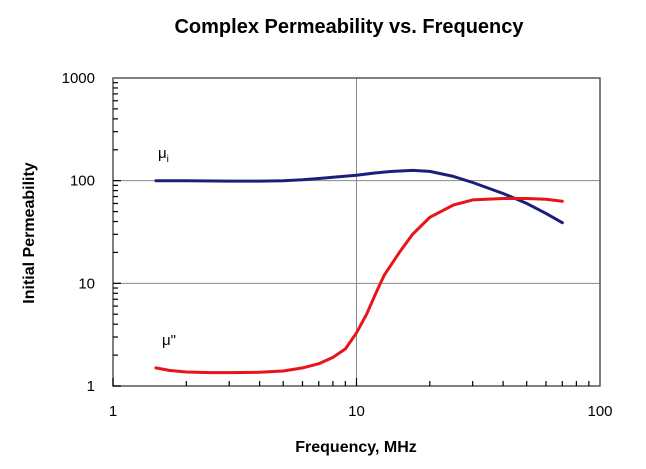  Describe the element at coordinates (599, 411) in the screenshot. I see `x-tick-label: 100` at that location.